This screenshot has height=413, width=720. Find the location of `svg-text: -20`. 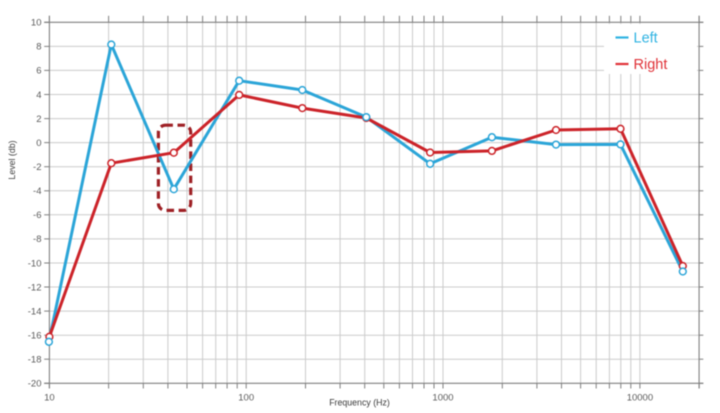

svg-text: -20 is located at coordinates (35, 384).